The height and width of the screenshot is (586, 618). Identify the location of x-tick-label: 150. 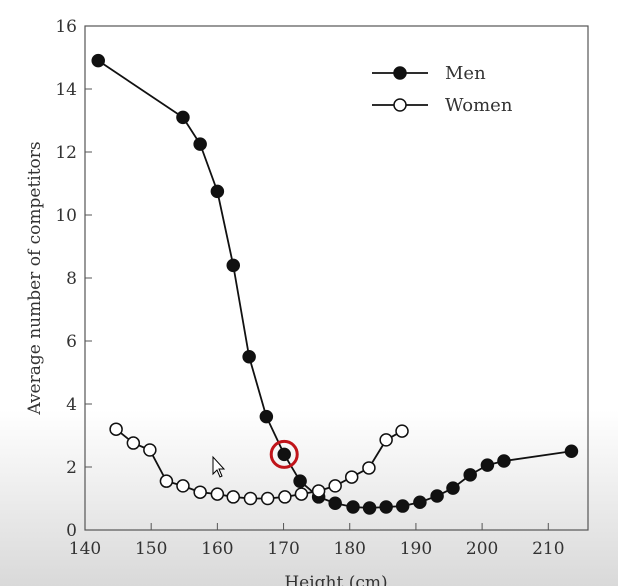
(151, 549).